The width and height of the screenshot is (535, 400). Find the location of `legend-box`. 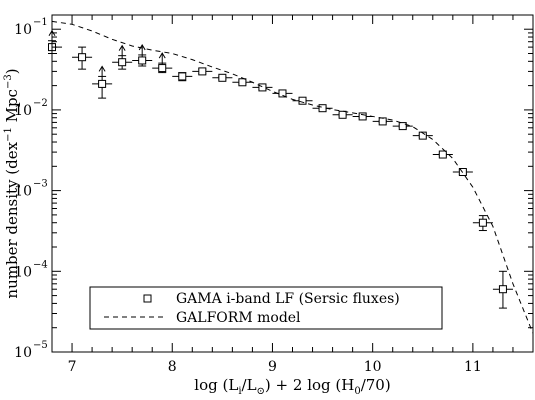

legend-box is located at coordinates (266, 308).